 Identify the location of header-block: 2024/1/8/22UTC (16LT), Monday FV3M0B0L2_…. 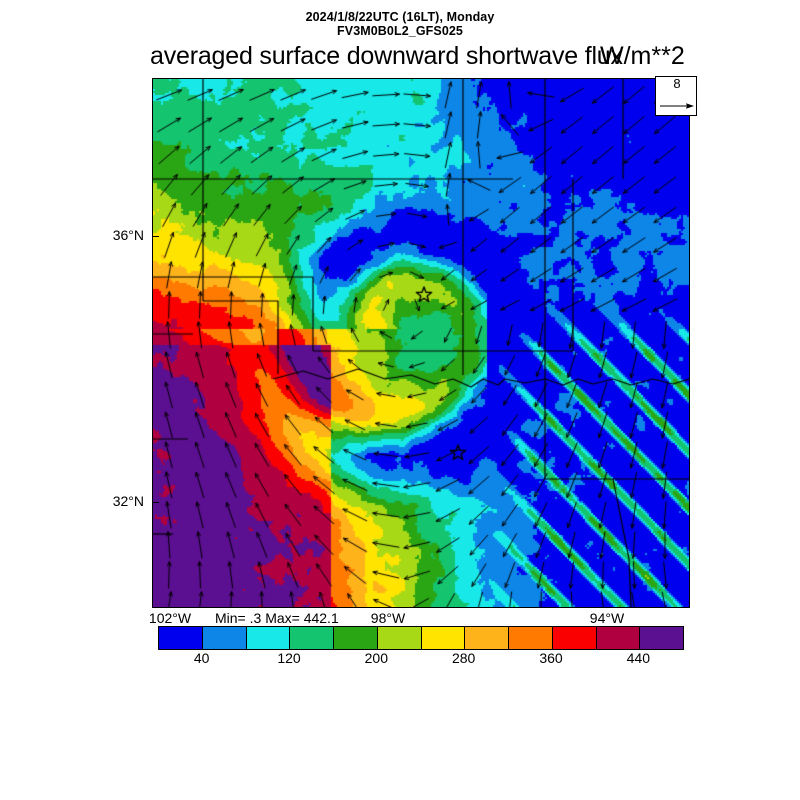
(400, 24).